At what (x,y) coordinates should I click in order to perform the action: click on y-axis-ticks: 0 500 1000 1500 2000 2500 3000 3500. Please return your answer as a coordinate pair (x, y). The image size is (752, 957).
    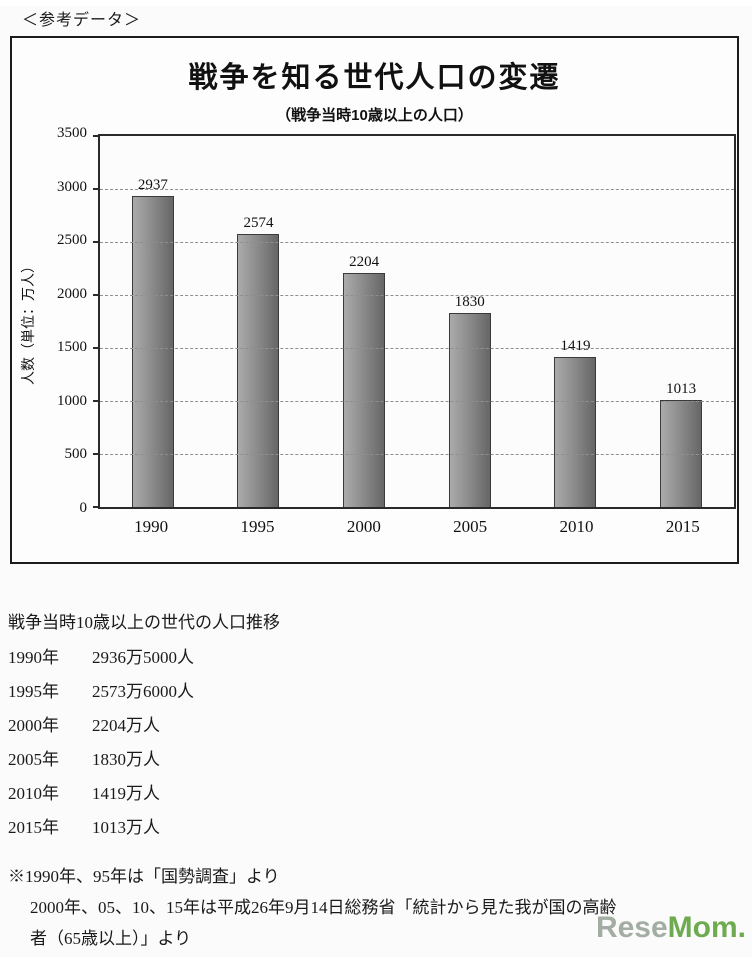
    Looking at the image, I should click on (68, 320).